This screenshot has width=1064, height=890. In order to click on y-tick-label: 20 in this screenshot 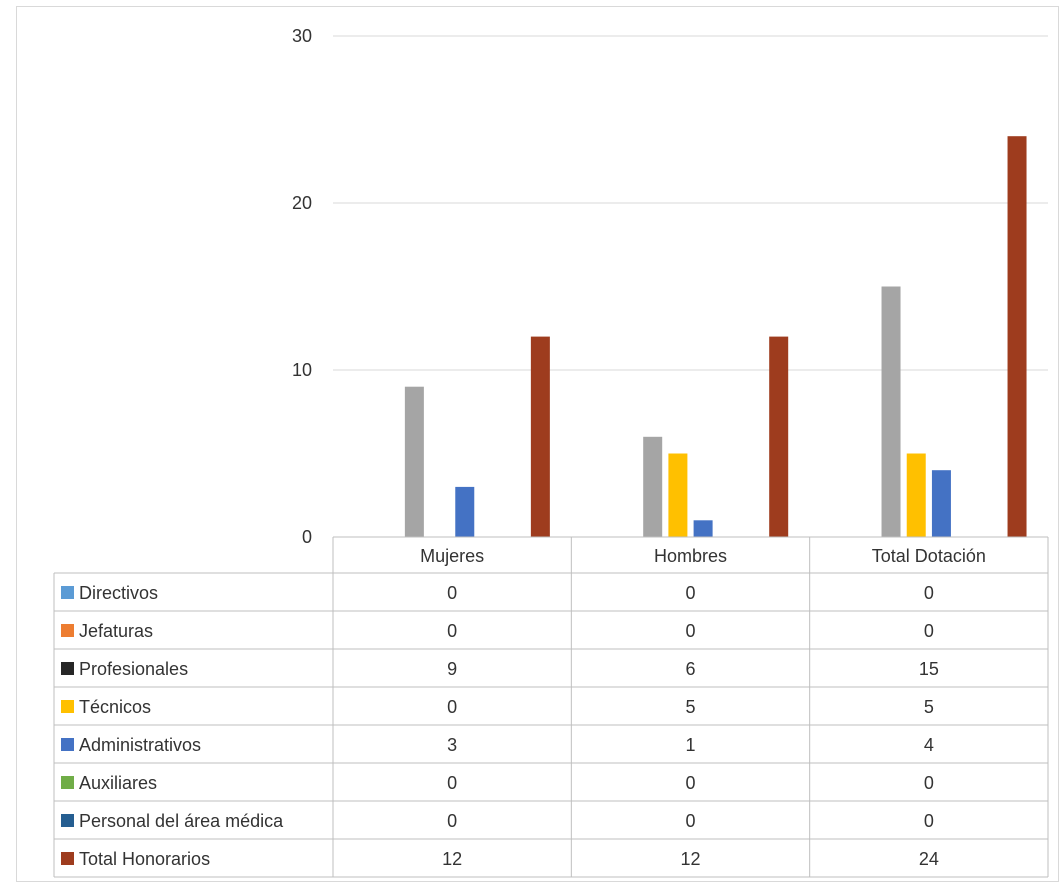, I will do `click(302, 203)`.